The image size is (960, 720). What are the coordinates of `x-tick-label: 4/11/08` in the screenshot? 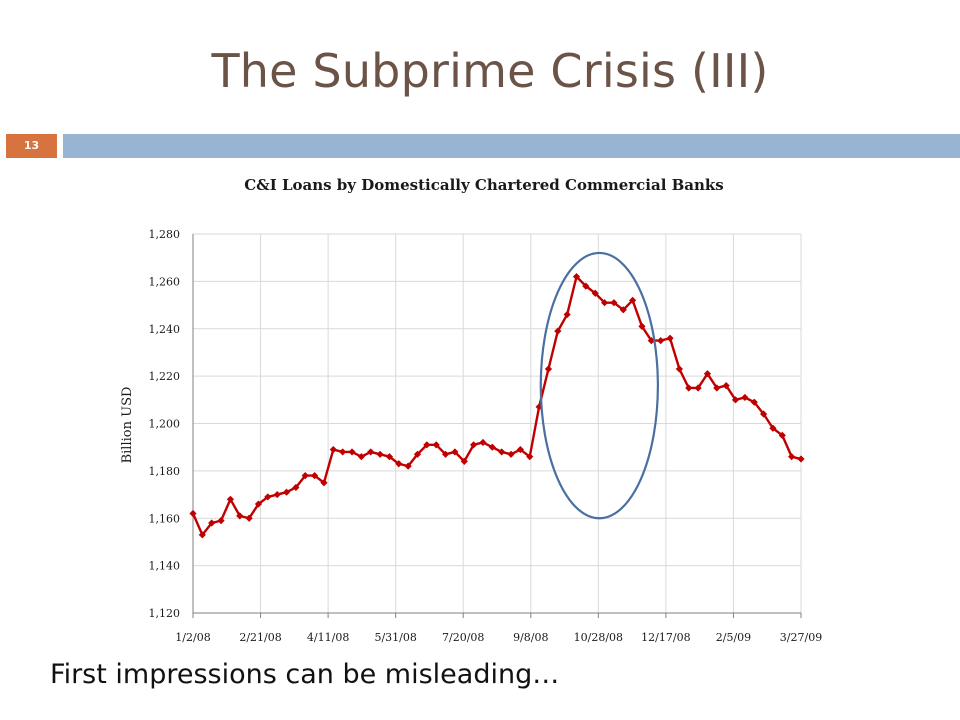 It's located at (328, 637).